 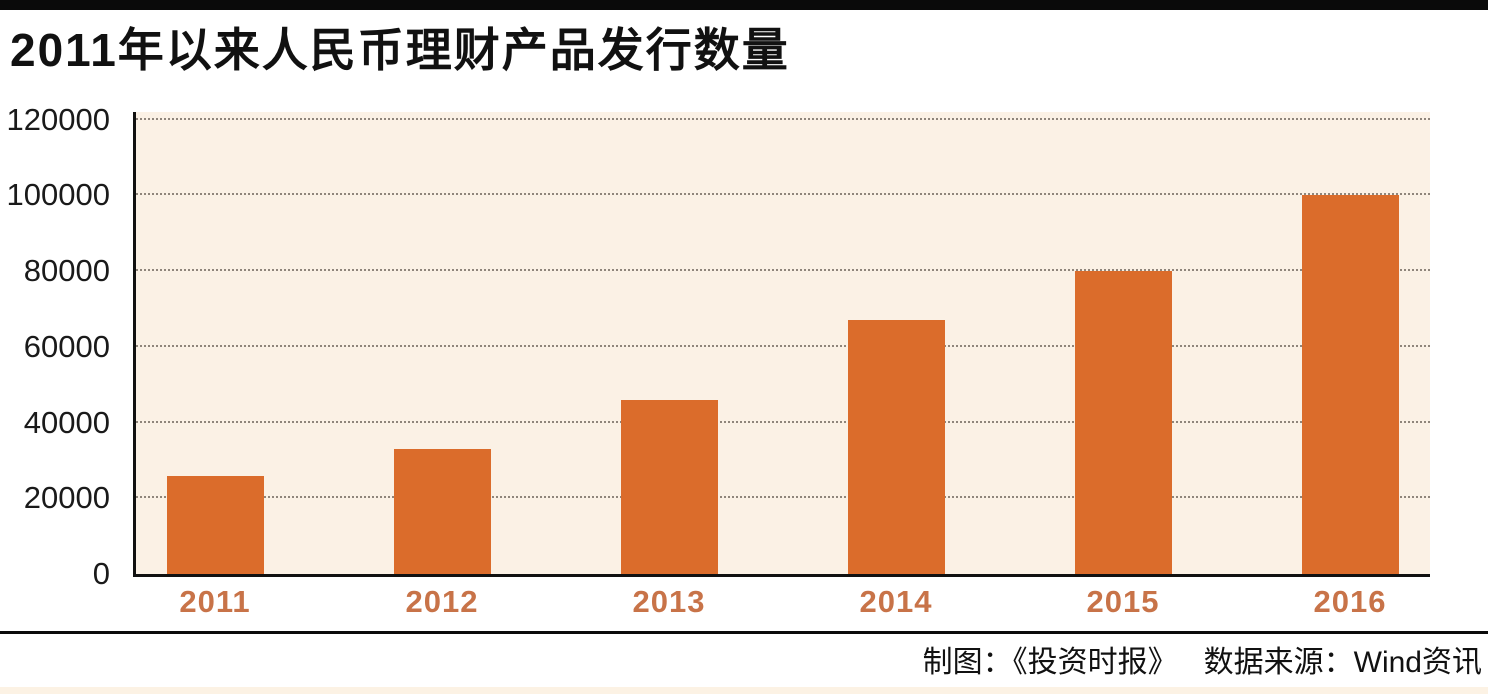 I want to click on bar-2014, so click(x=896, y=447).